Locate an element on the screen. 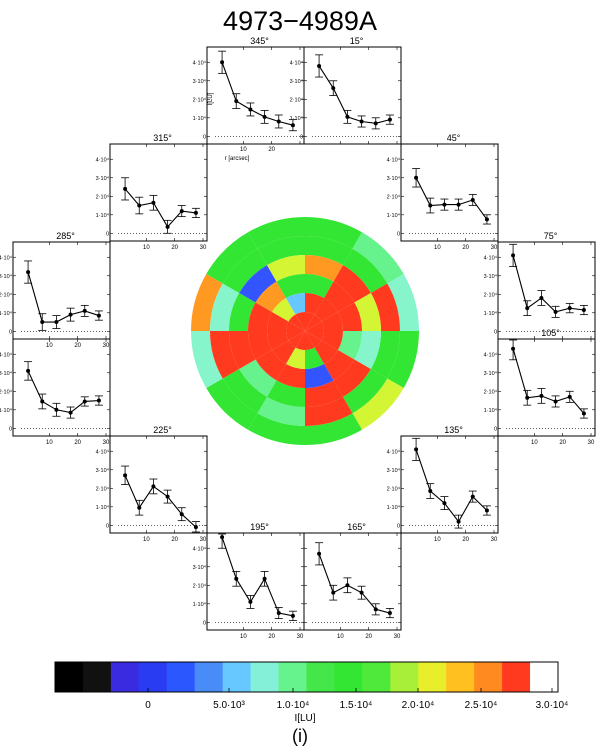  colorbar-tick-label: 1.5·10⁴ is located at coordinates (356, 705).